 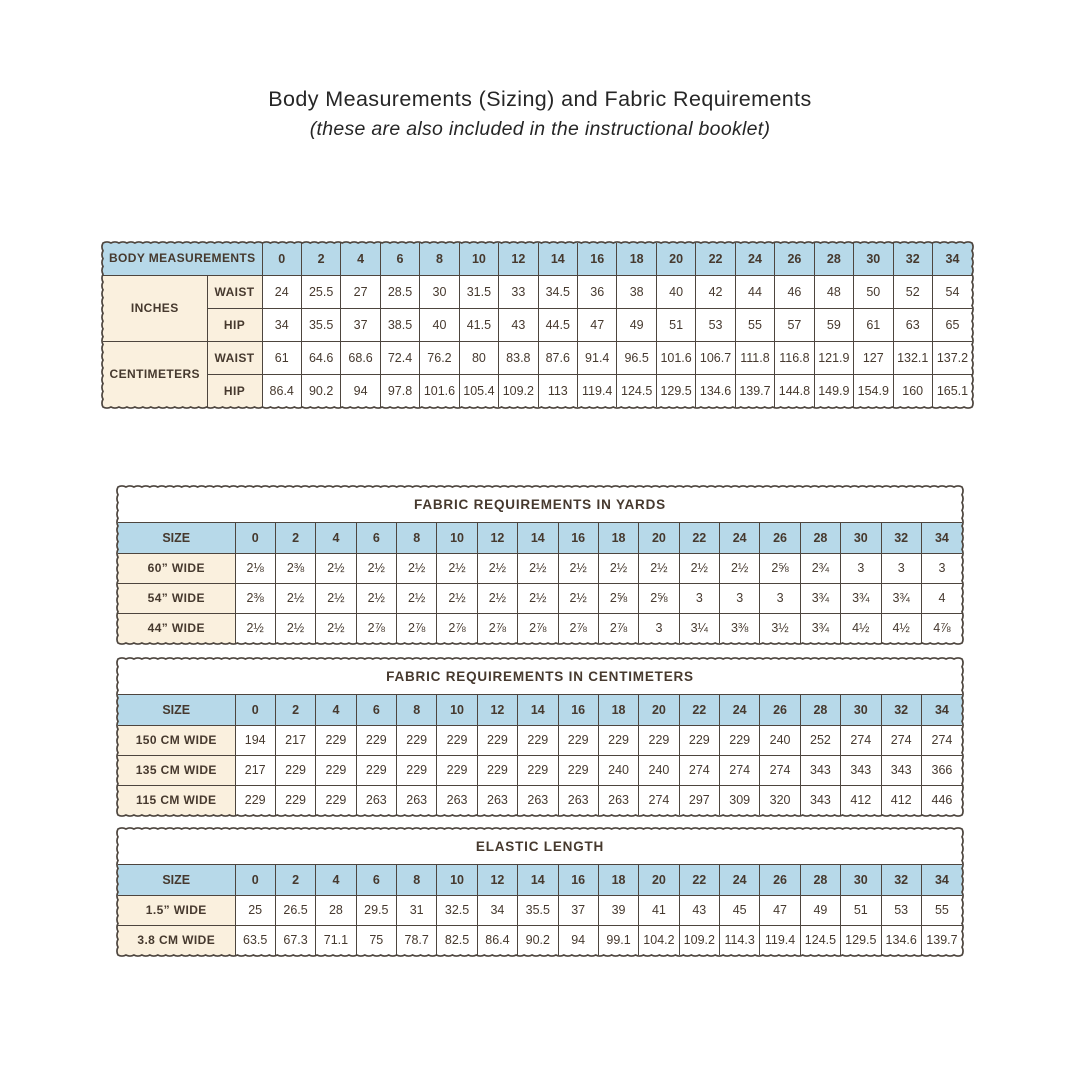 I want to click on value-cell: 38.5, so click(x=400, y=324).